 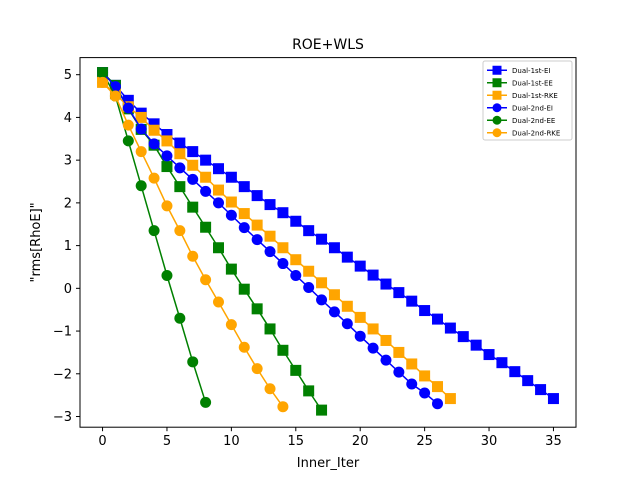 What do you see at coordinates (68, 289) in the screenshot?
I see `y-tick-label: 0` at bounding box center [68, 289].